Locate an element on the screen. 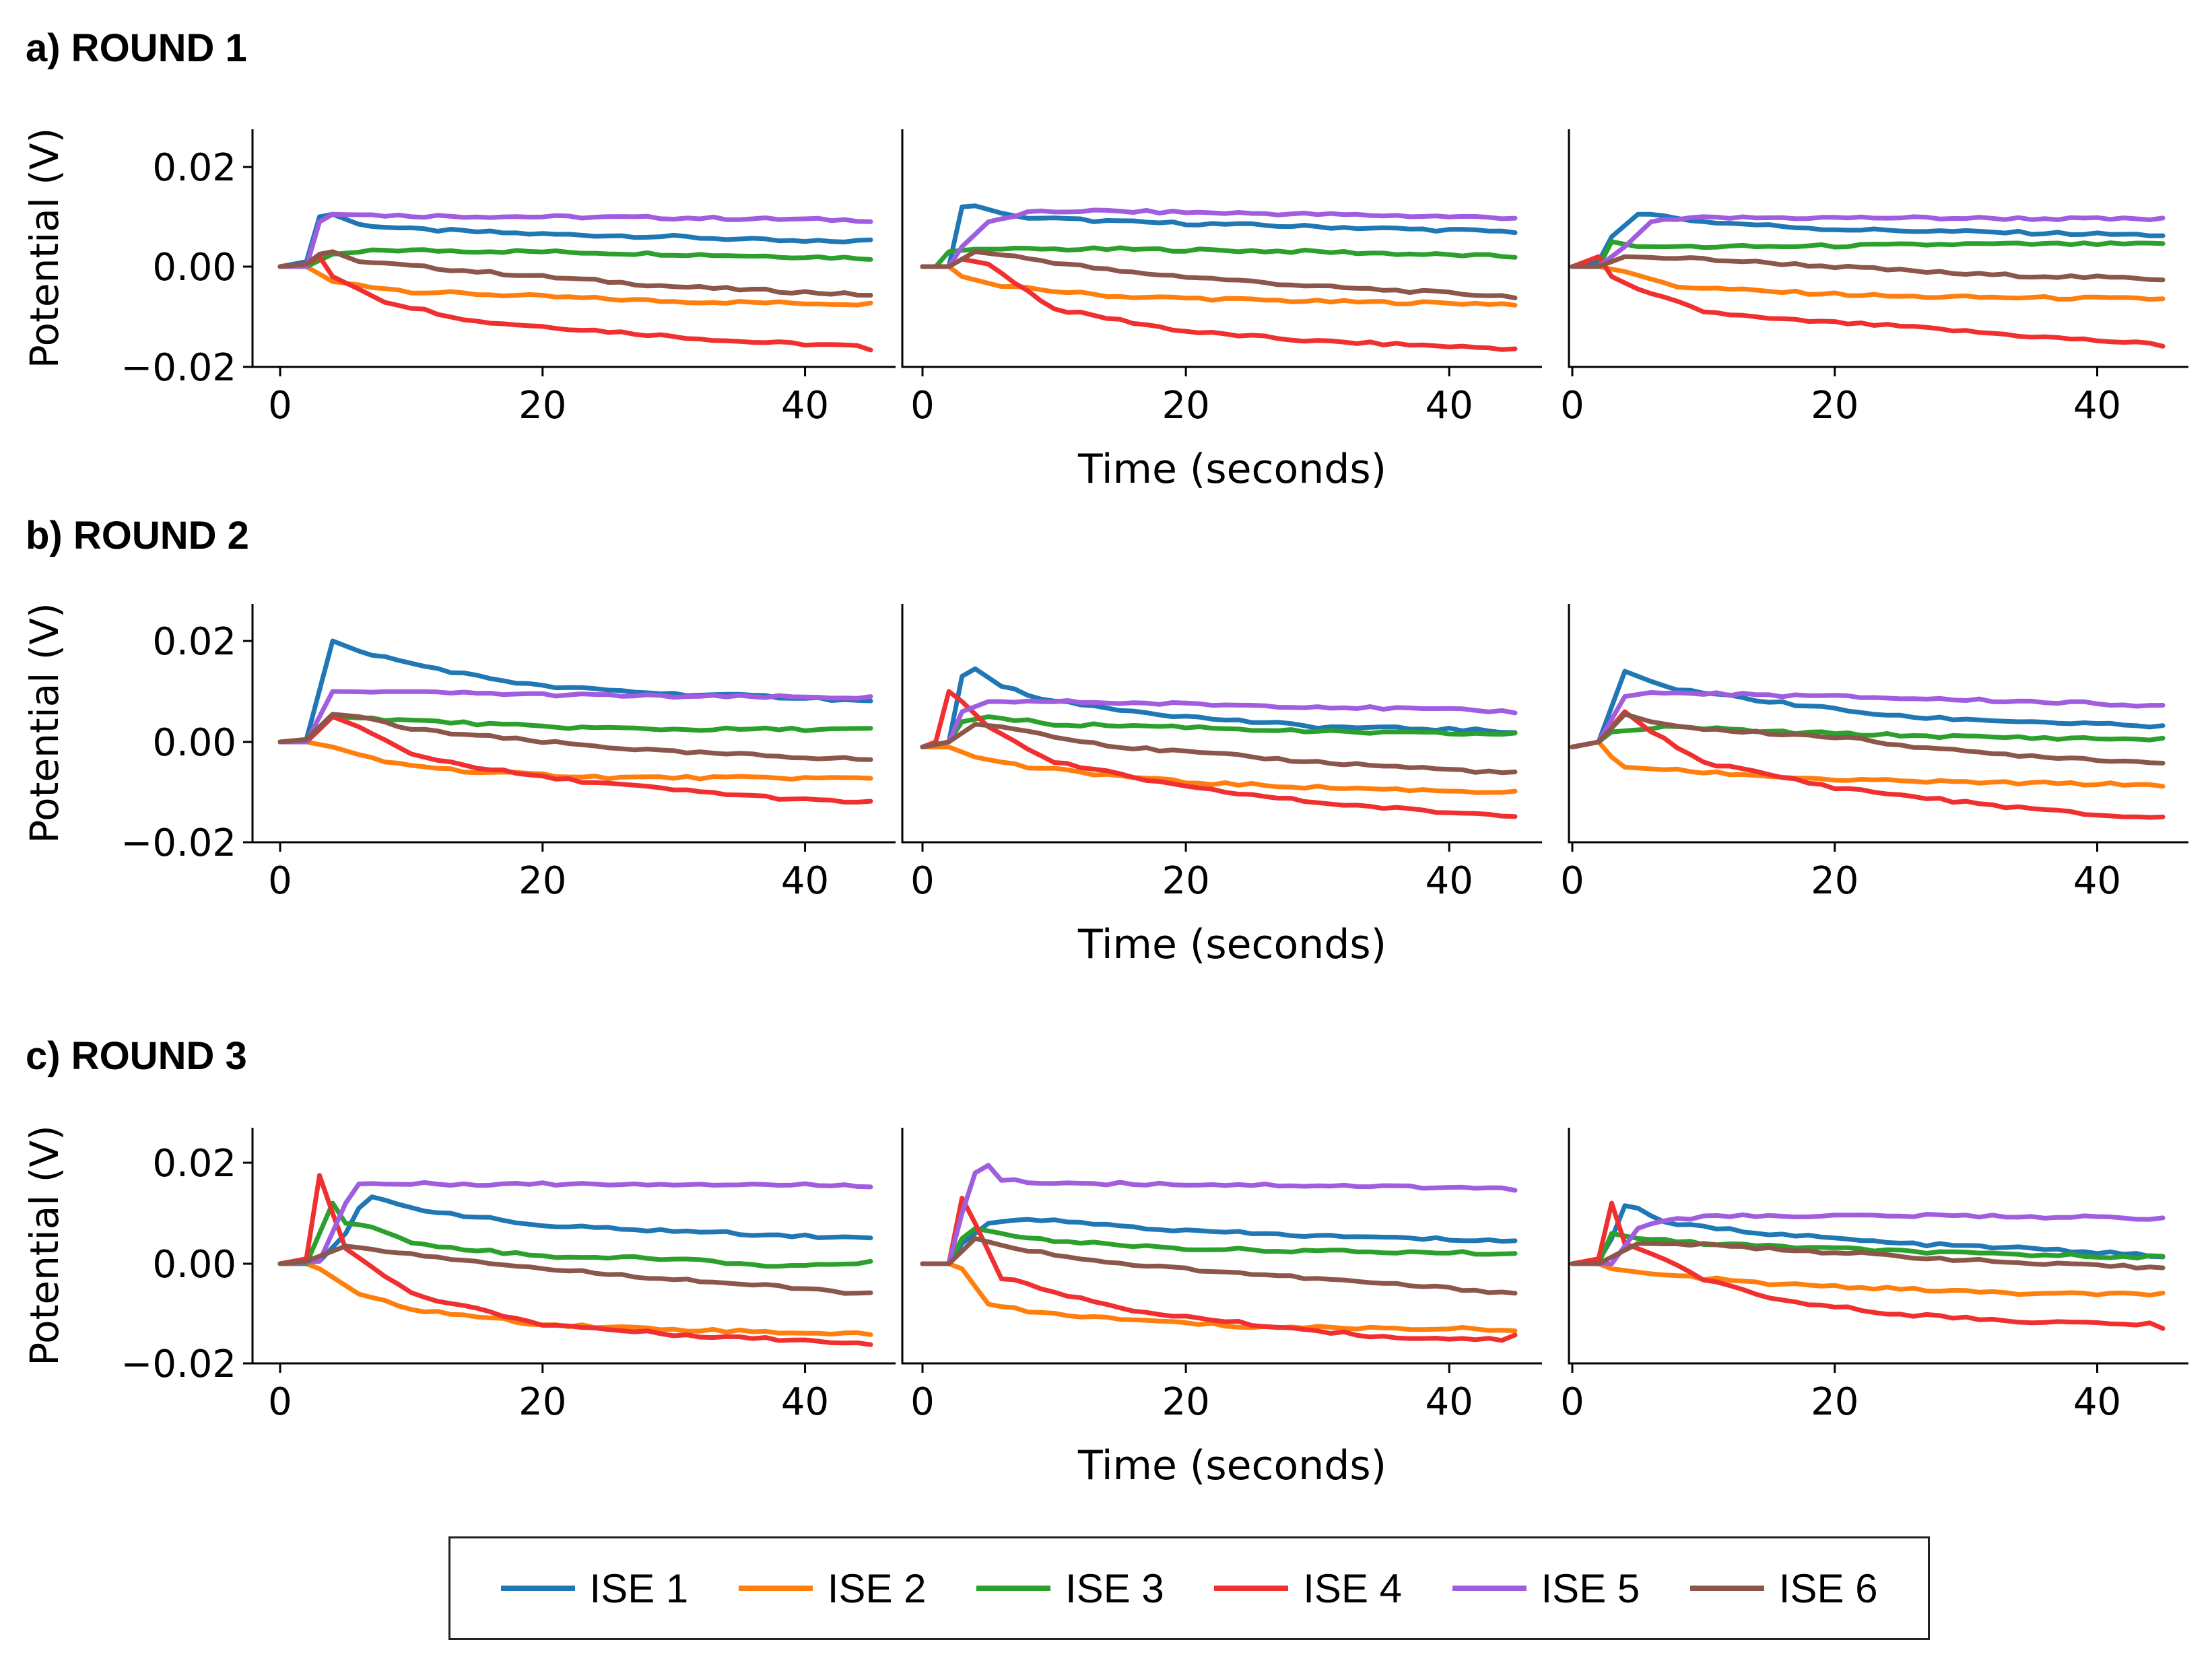 The image size is (2212, 1665). round-2-title: b) ROUND 2 is located at coordinates (137, 536).